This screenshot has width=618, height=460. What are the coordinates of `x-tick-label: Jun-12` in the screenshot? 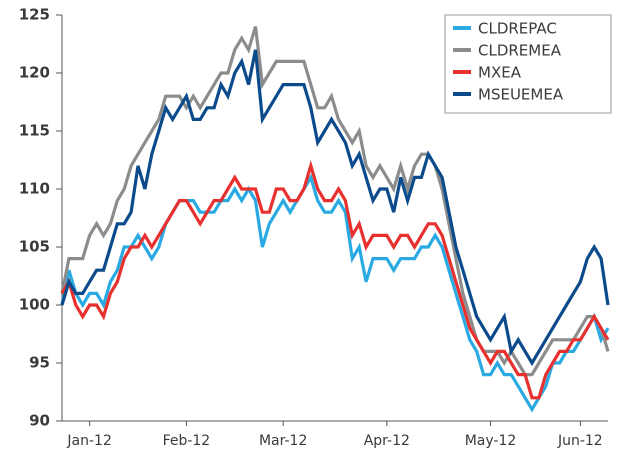 It's located at (580, 441).